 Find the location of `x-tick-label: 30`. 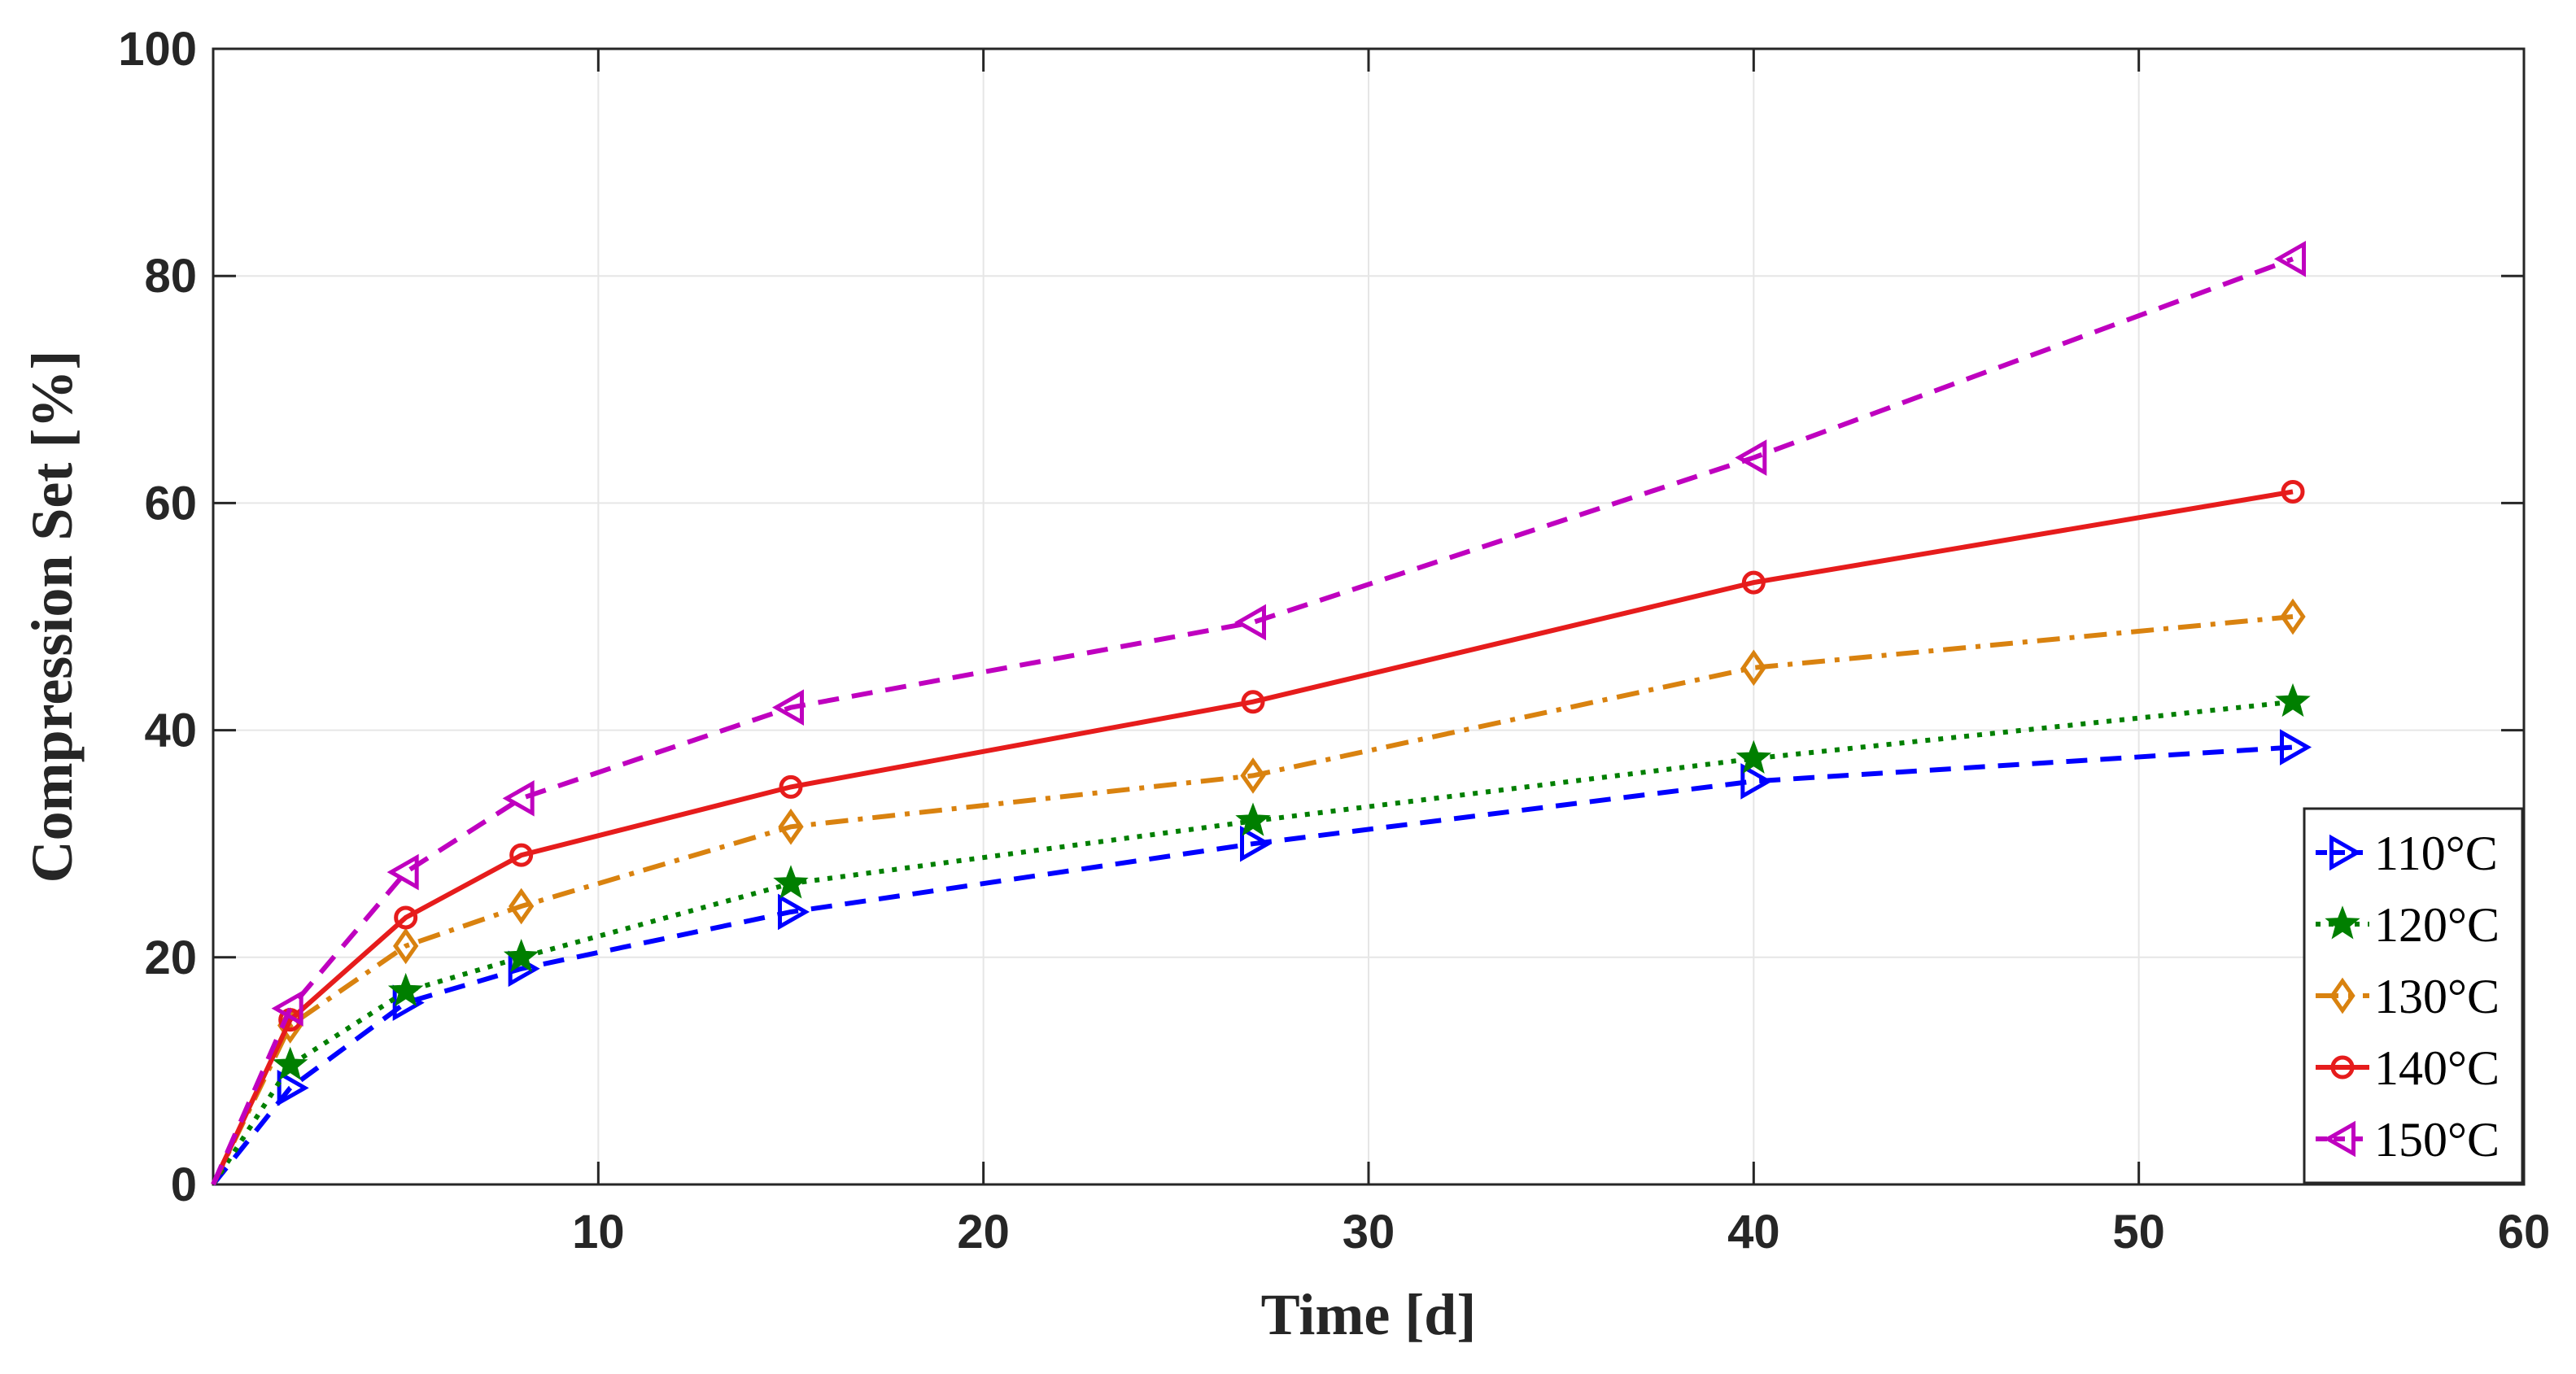

x-tick-label: 30 is located at coordinates (1369, 1232).